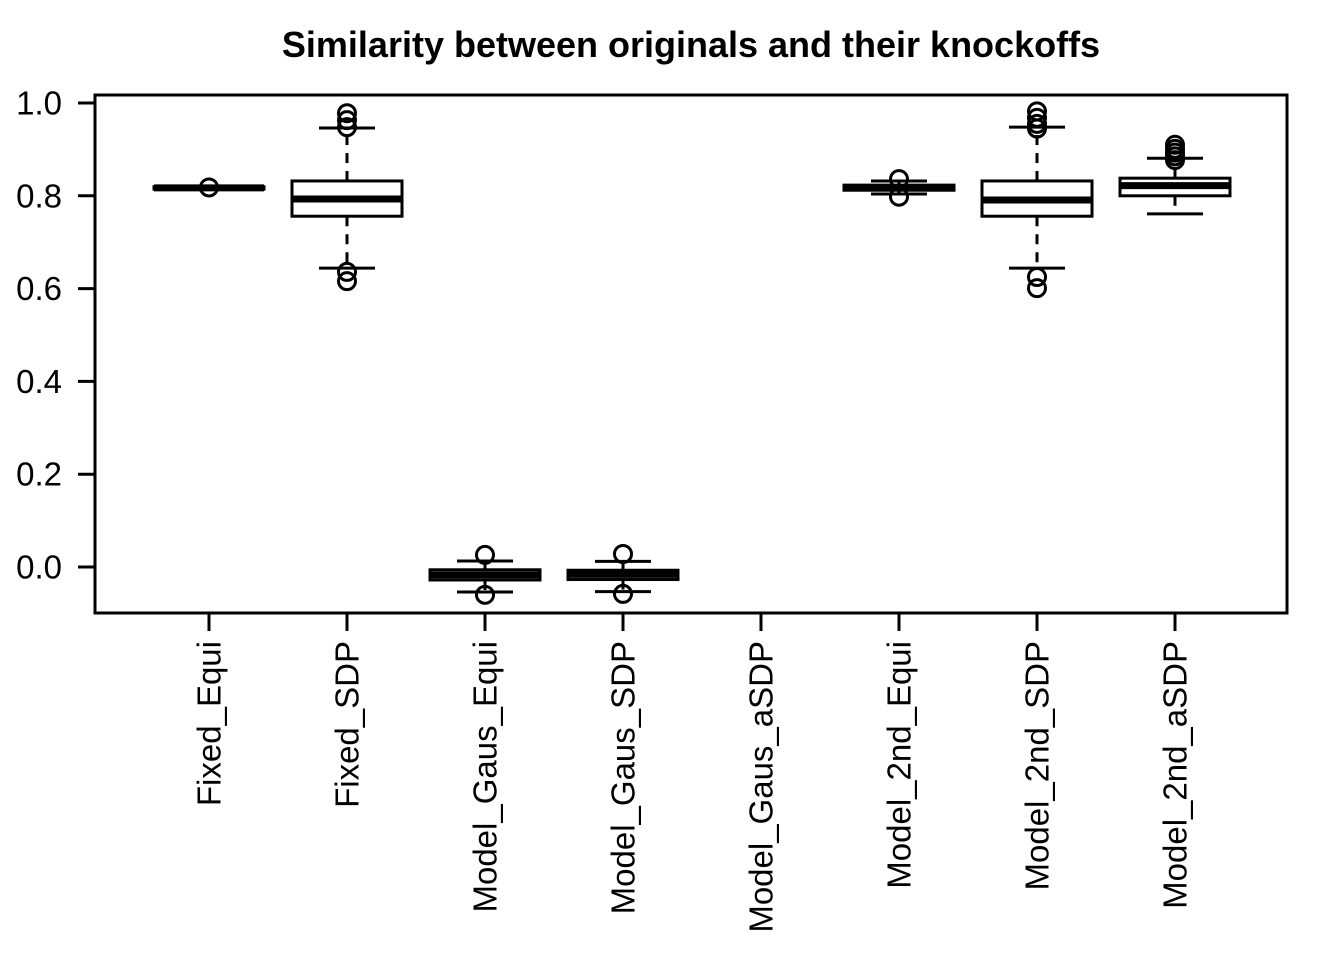  I want to click on x-tick-label: Model_2nd_aSDP, so click(1175, 775).